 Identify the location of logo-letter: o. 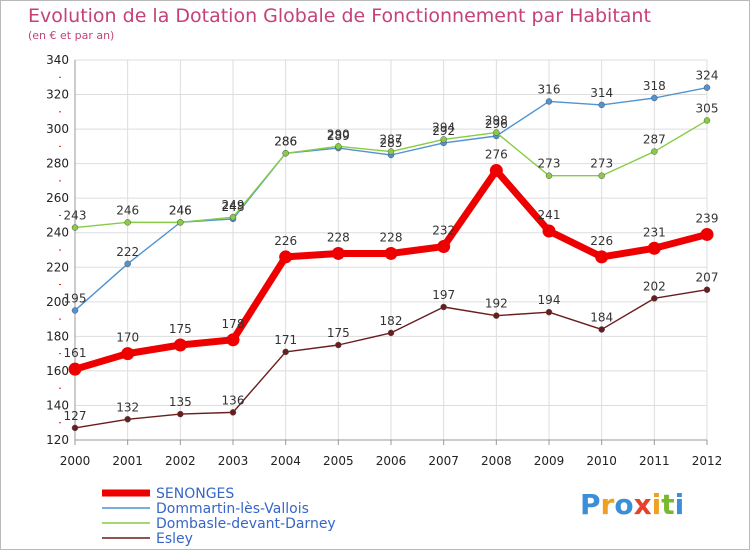
(624, 504).